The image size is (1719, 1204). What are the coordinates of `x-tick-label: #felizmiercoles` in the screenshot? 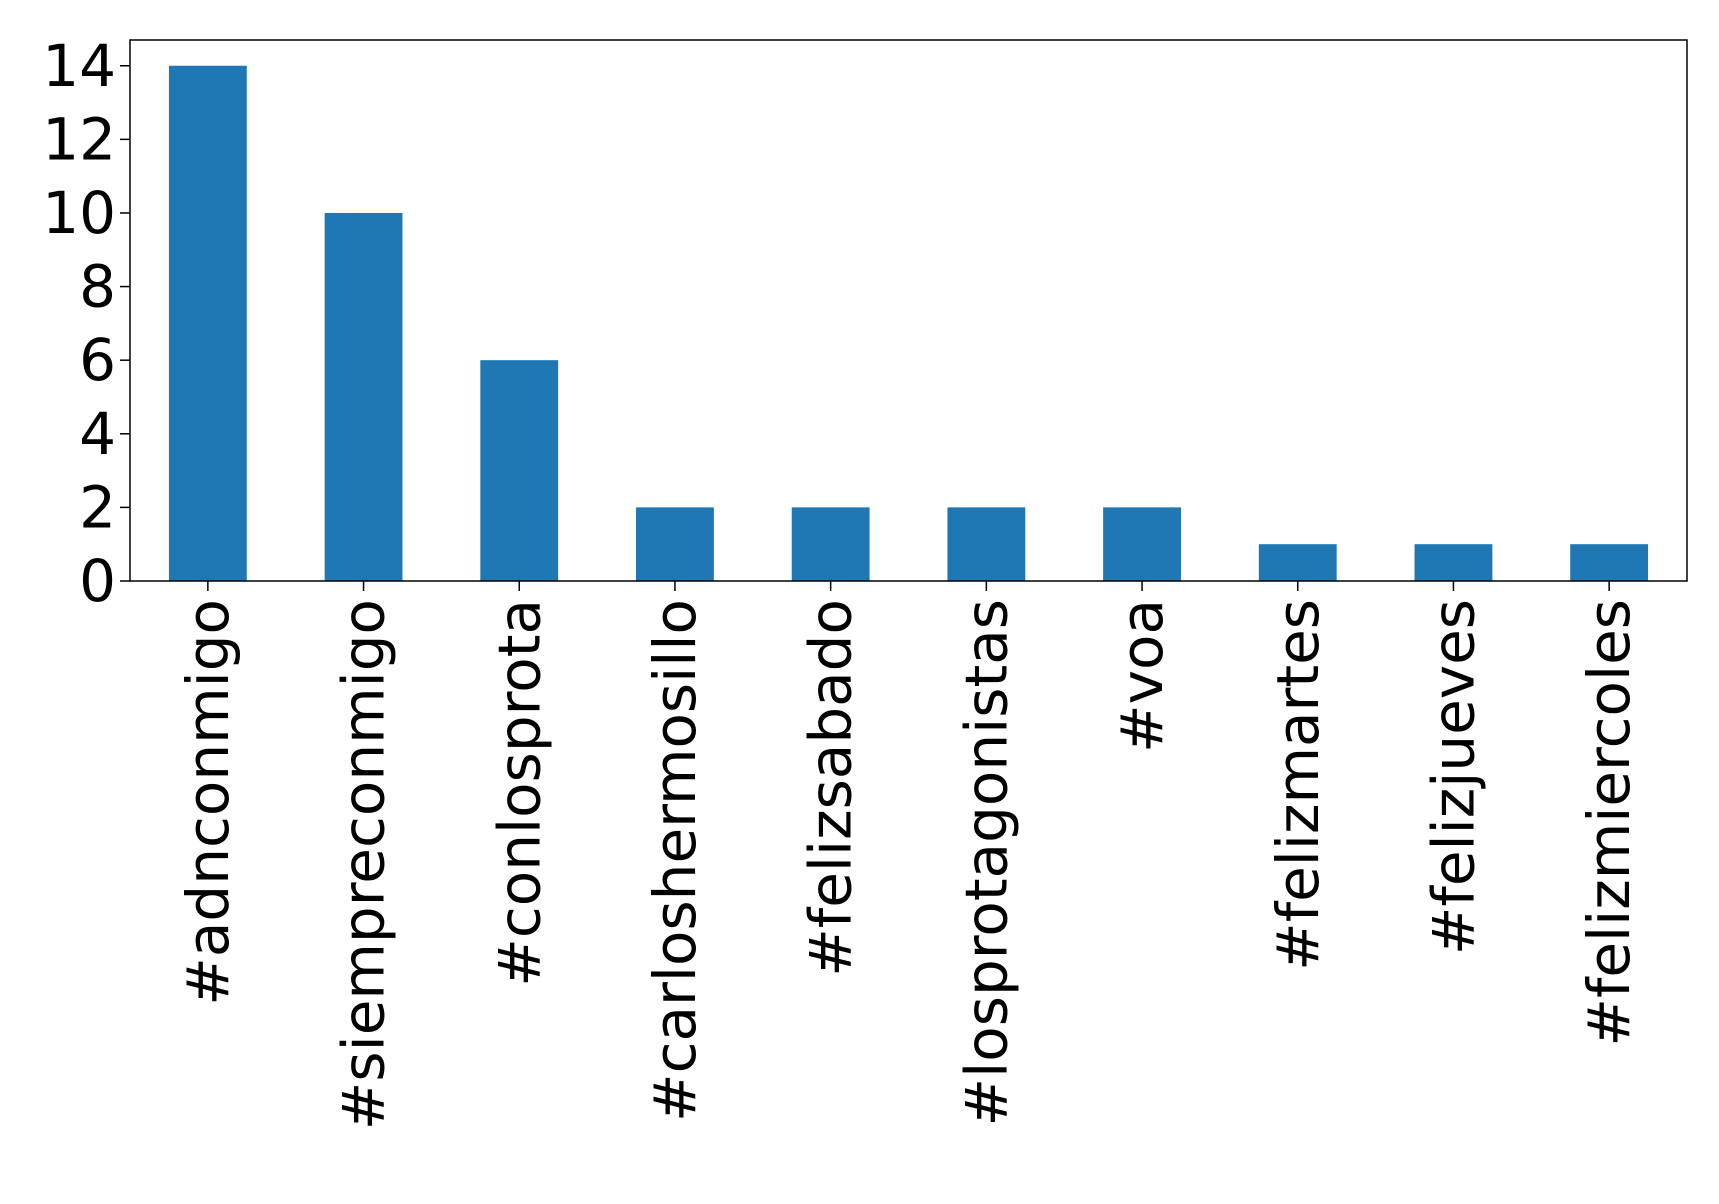 It's located at (1609, 823).